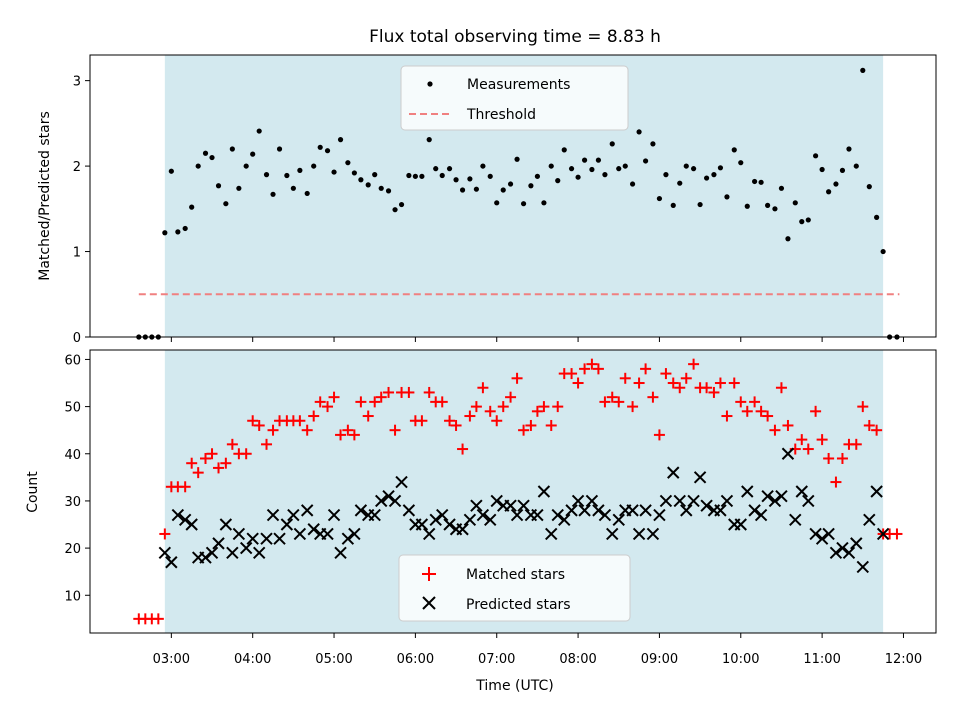  What do you see at coordinates (524, 510) in the screenshot?
I see `bottom-points-predicted` at bounding box center [524, 510].